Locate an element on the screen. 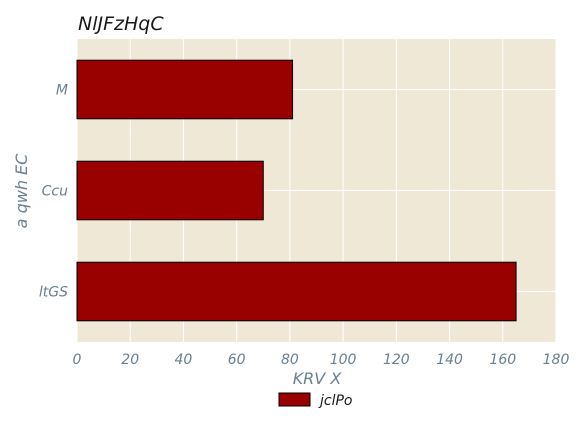 The height and width of the screenshot is (438, 584). x-tick-label: 100 is located at coordinates (343, 360).